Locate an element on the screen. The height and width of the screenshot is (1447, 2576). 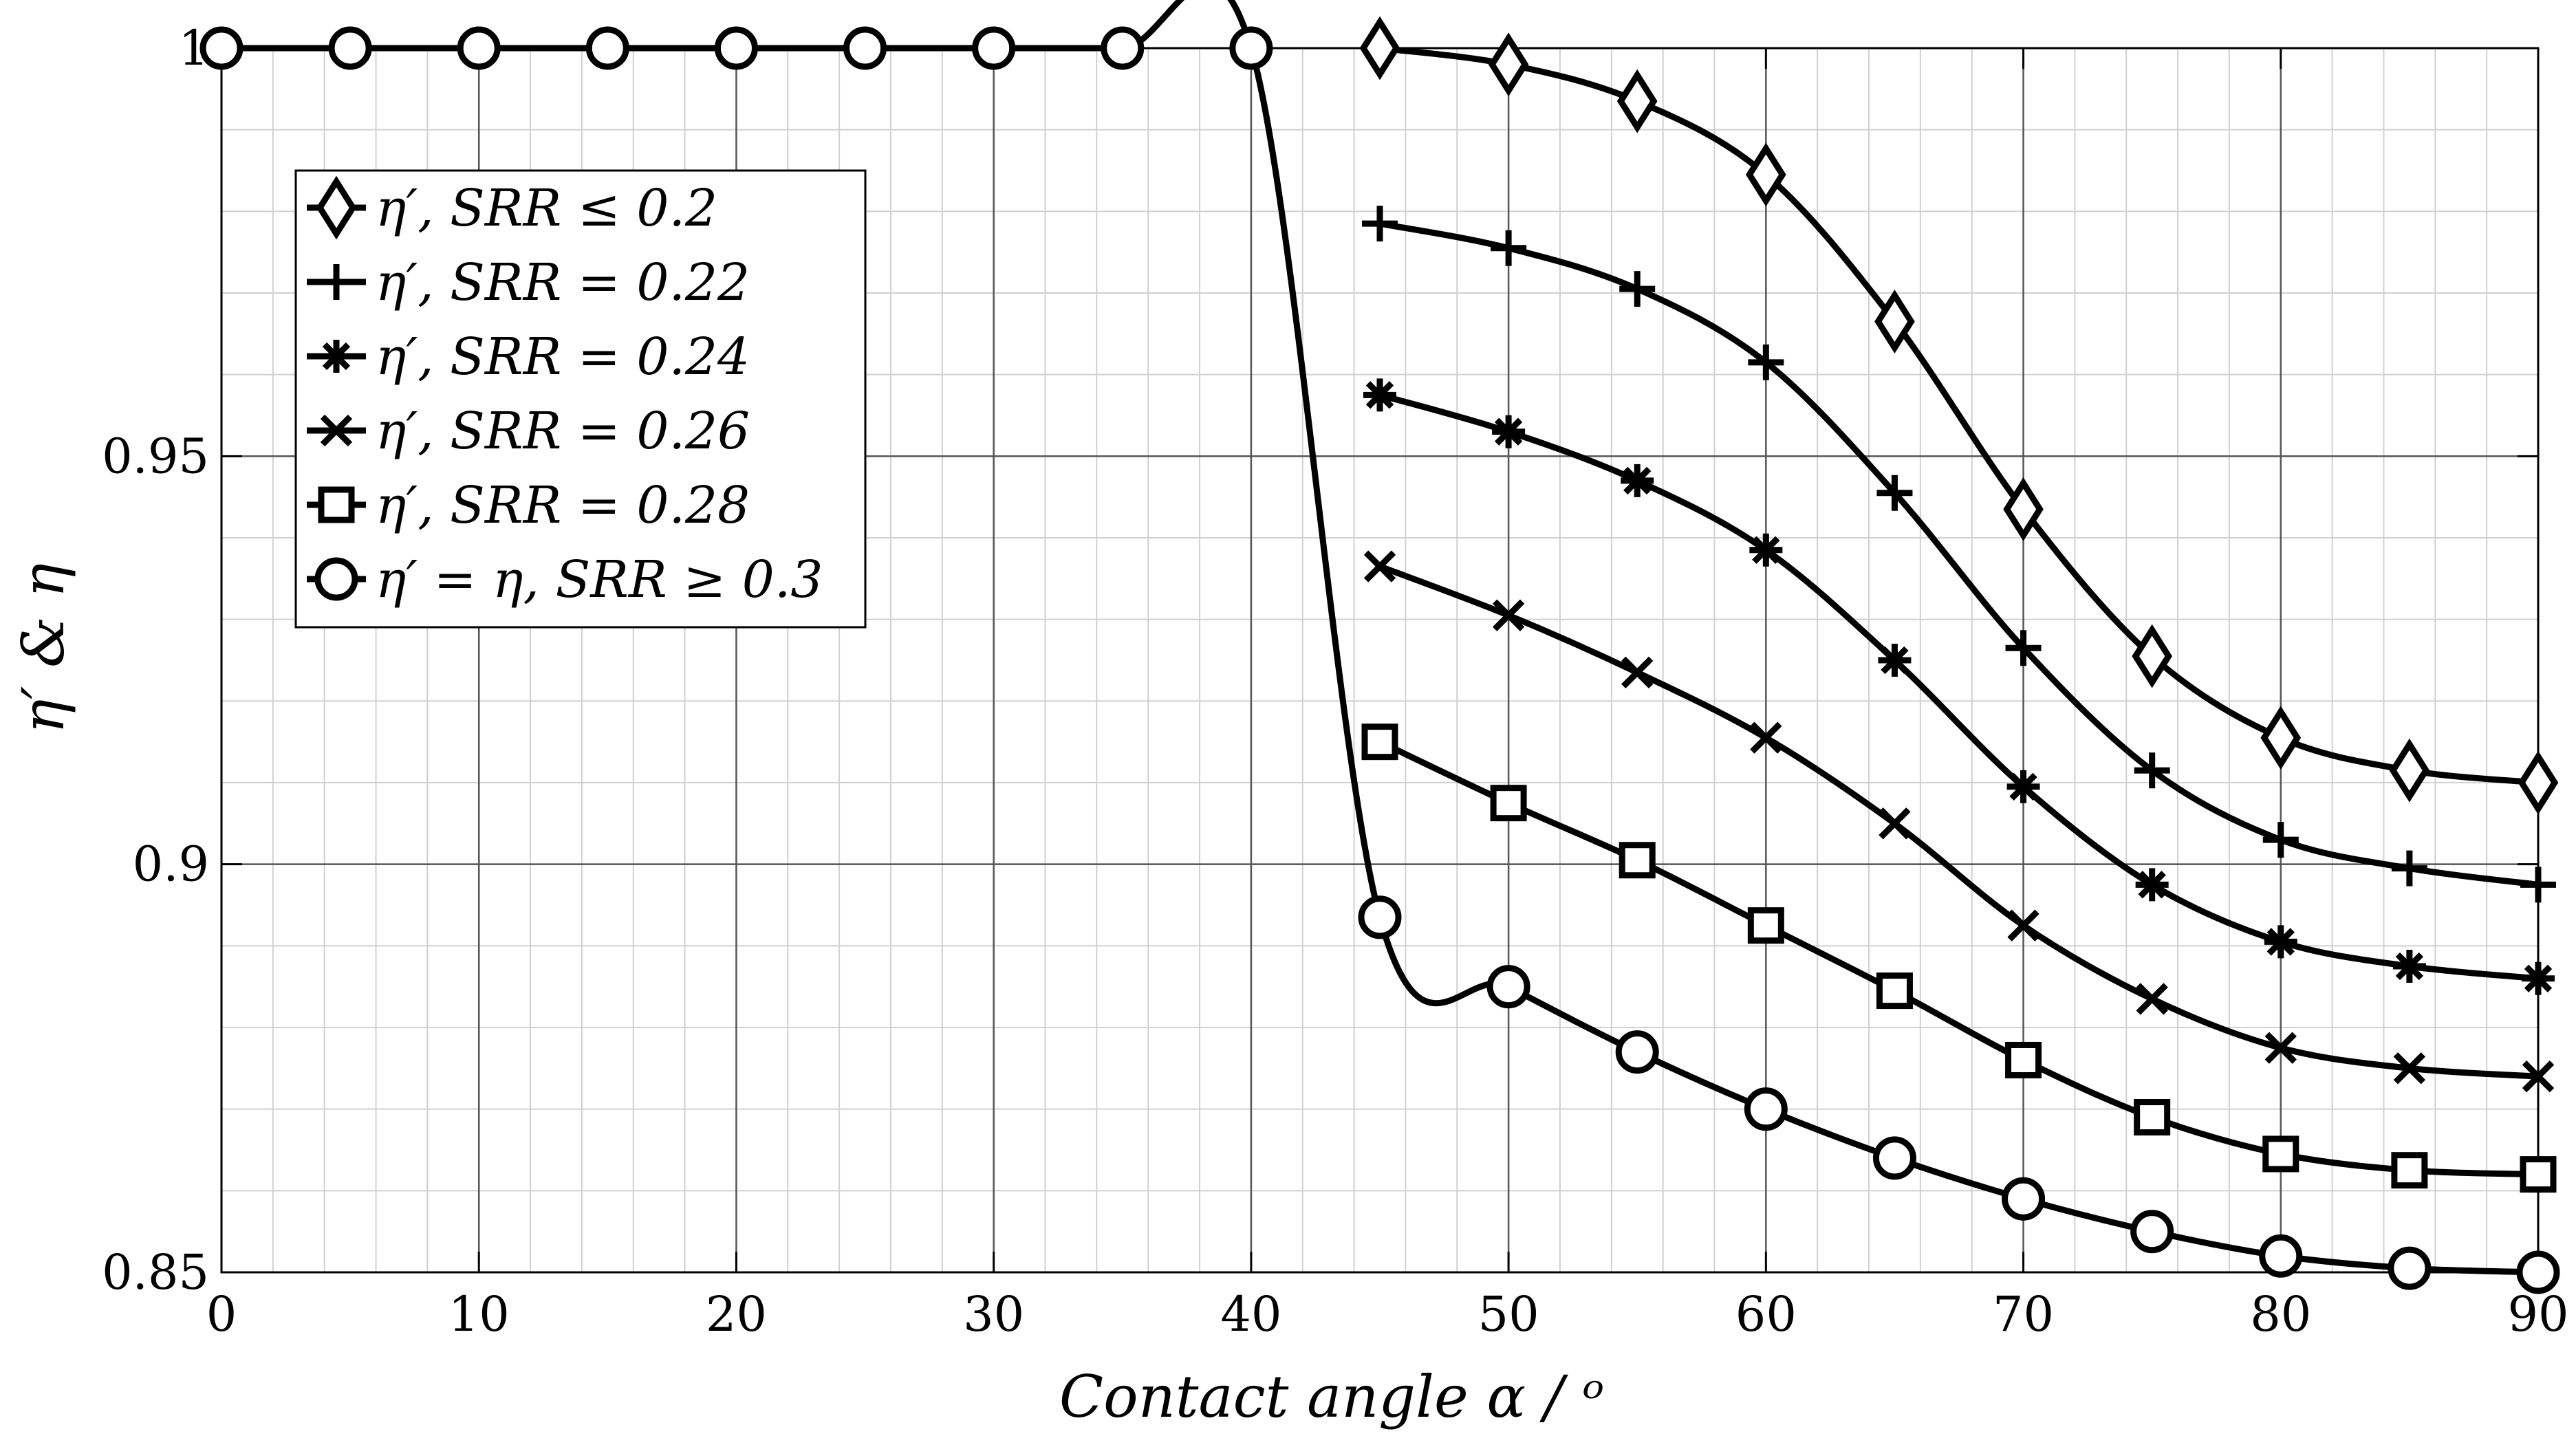
series-3-point-7-b is located at coordinates (2152, 885).